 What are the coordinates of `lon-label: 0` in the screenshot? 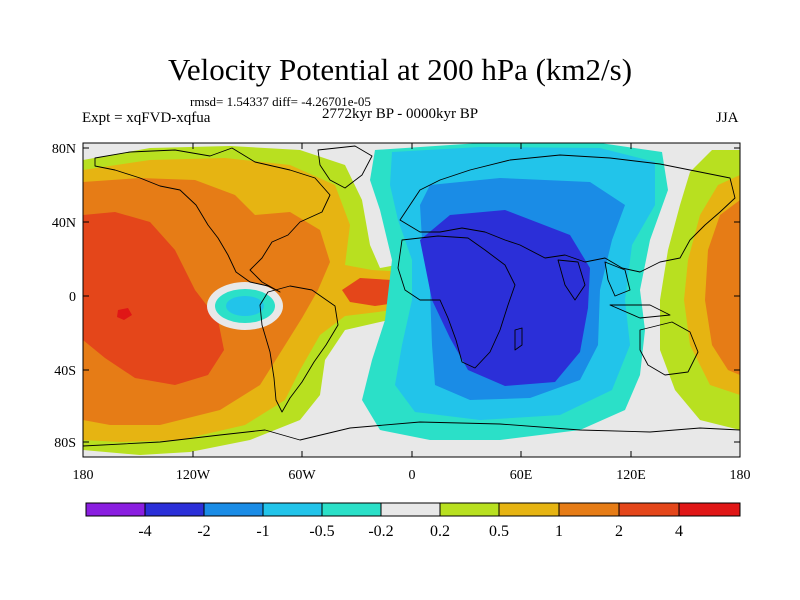 It's located at (412, 475).